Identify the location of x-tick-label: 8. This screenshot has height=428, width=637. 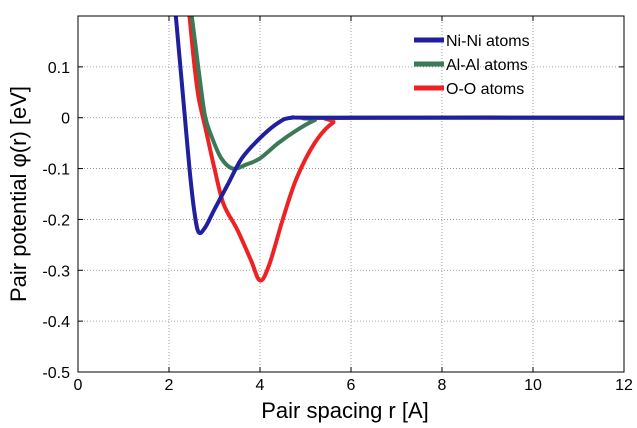
(442, 385).